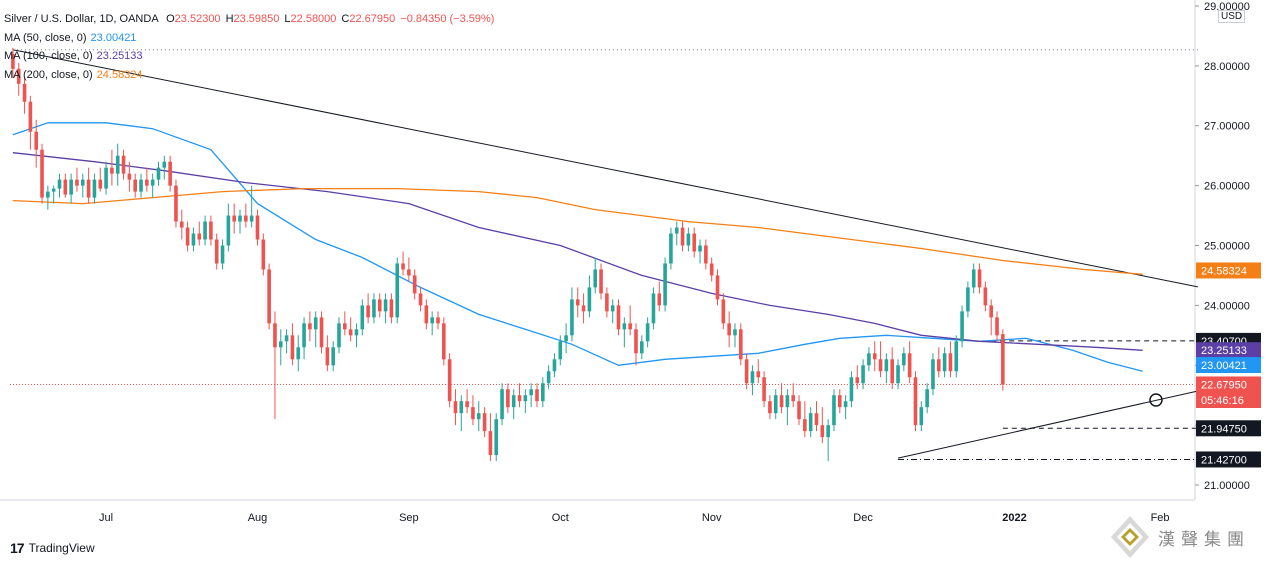  What do you see at coordinates (52, 548) in the screenshot?
I see `tradingview-branding: 17 TradingView` at bounding box center [52, 548].